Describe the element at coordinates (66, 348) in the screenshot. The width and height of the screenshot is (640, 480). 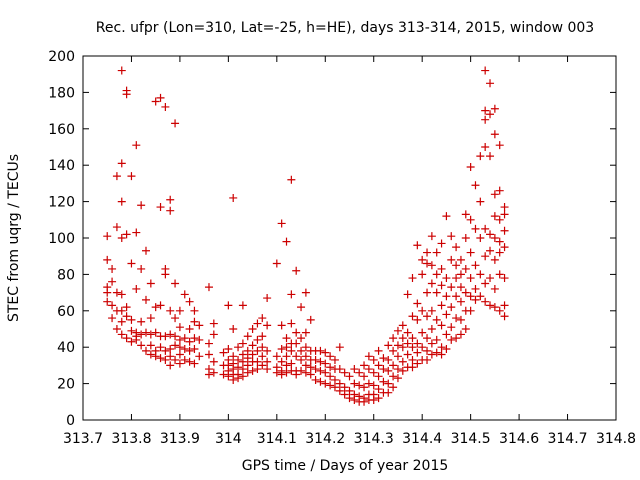
I see `y-tick-label: 40` at that location.